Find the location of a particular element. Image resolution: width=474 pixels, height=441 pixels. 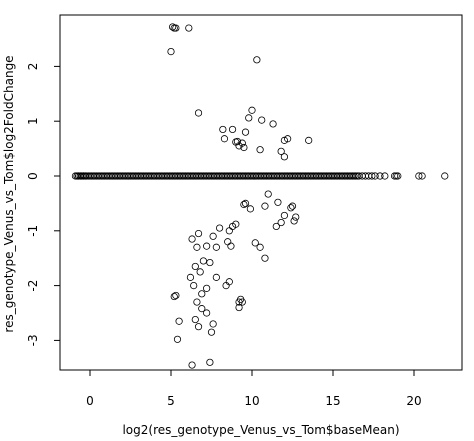

x-tick-label: 15 is located at coordinates (332, 401).